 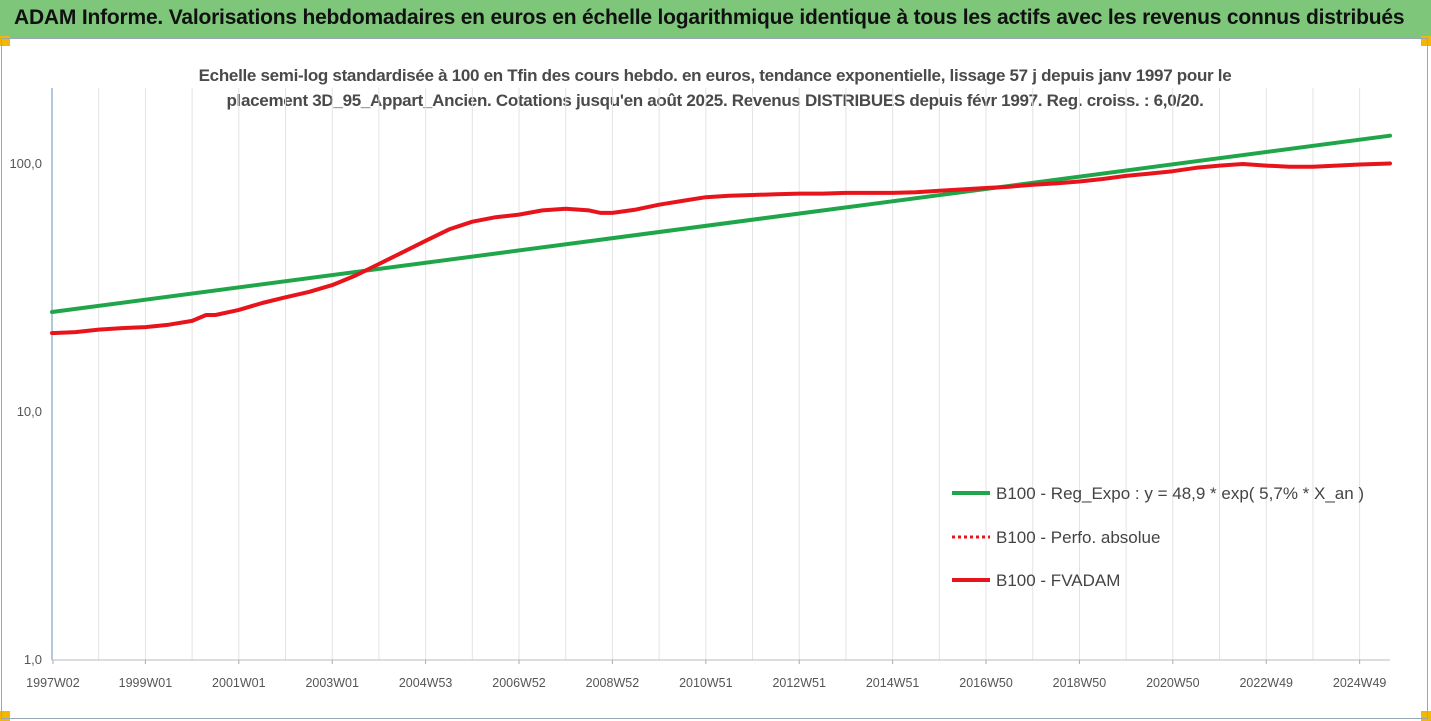 What do you see at coordinates (1058, 580) in the screenshot?
I see `legend-item-fvadam-label: B100 - FVADAM` at bounding box center [1058, 580].